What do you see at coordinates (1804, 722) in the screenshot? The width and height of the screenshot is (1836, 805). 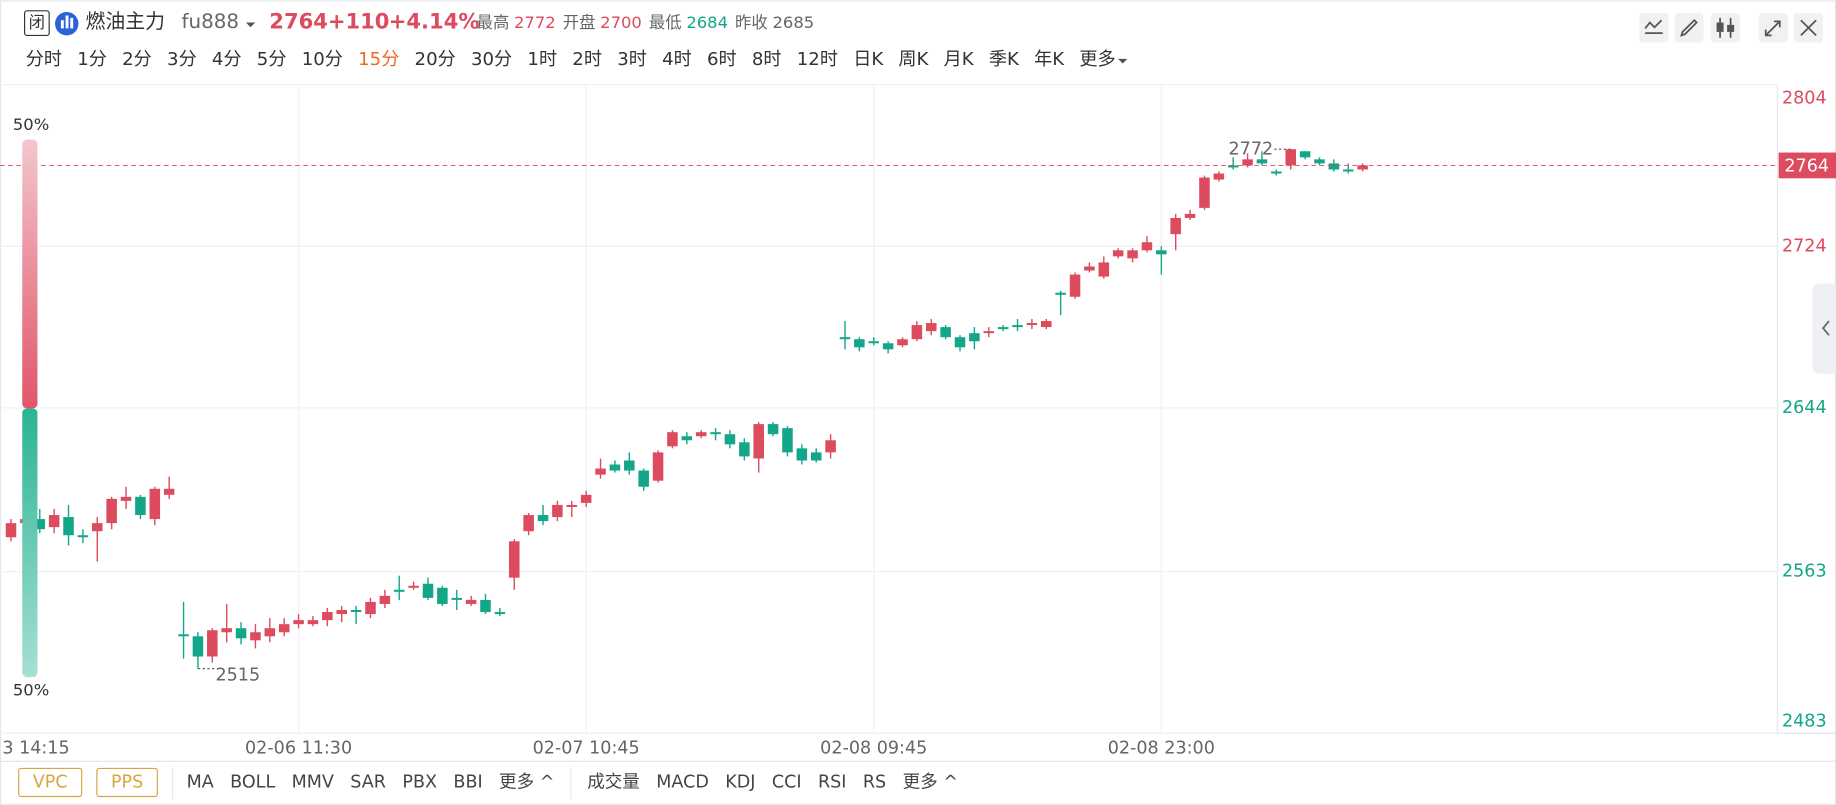 I see `y-tick-label: 2483` at bounding box center [1804, 722].